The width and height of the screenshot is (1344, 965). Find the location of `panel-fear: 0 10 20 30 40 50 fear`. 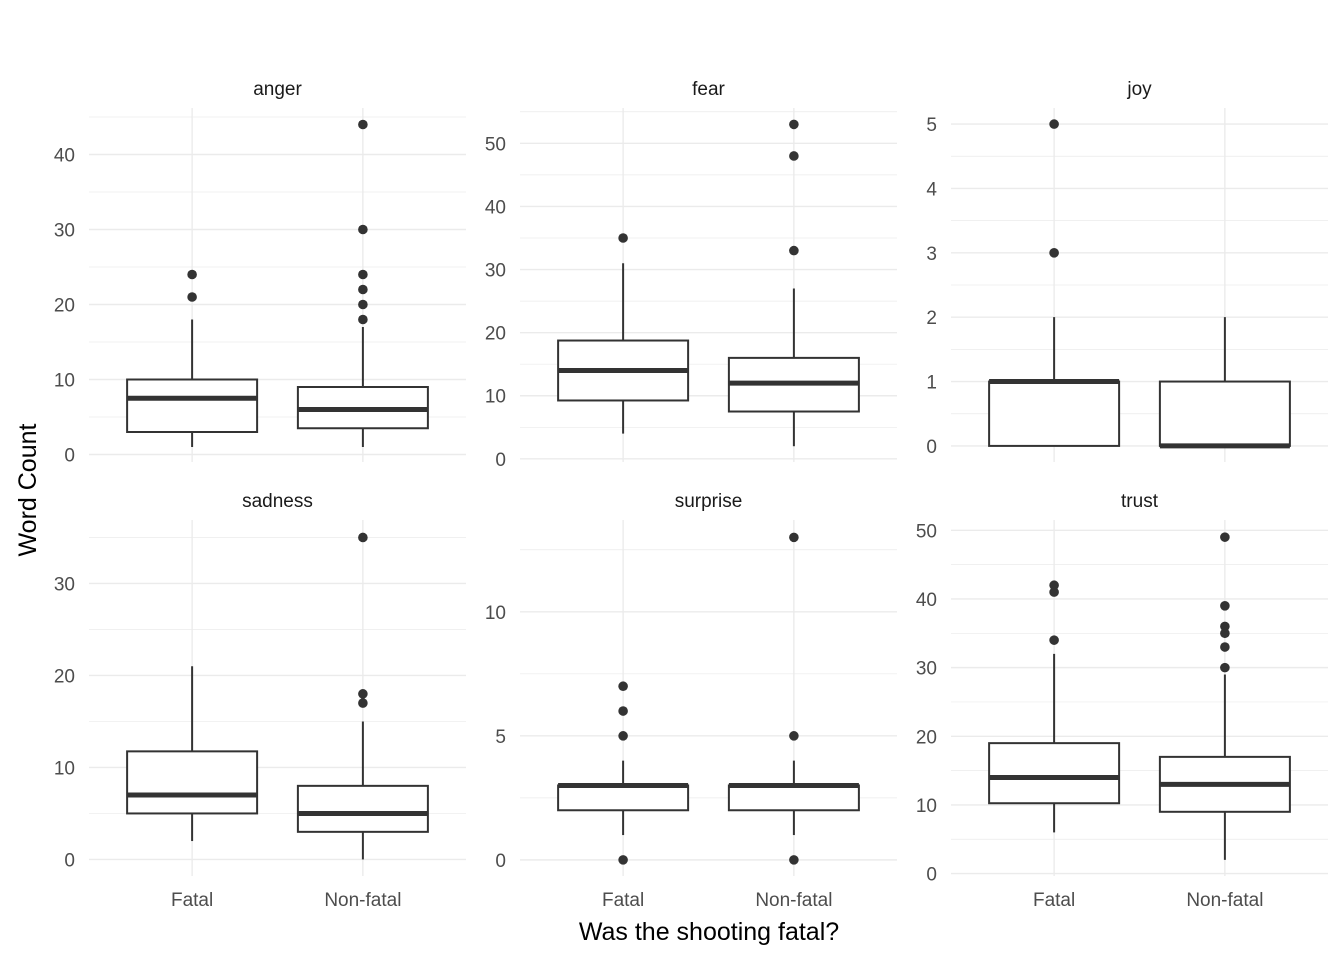

panel-fear: 0 10 20 30 40 50 fear is located at coordinates (691, 275).